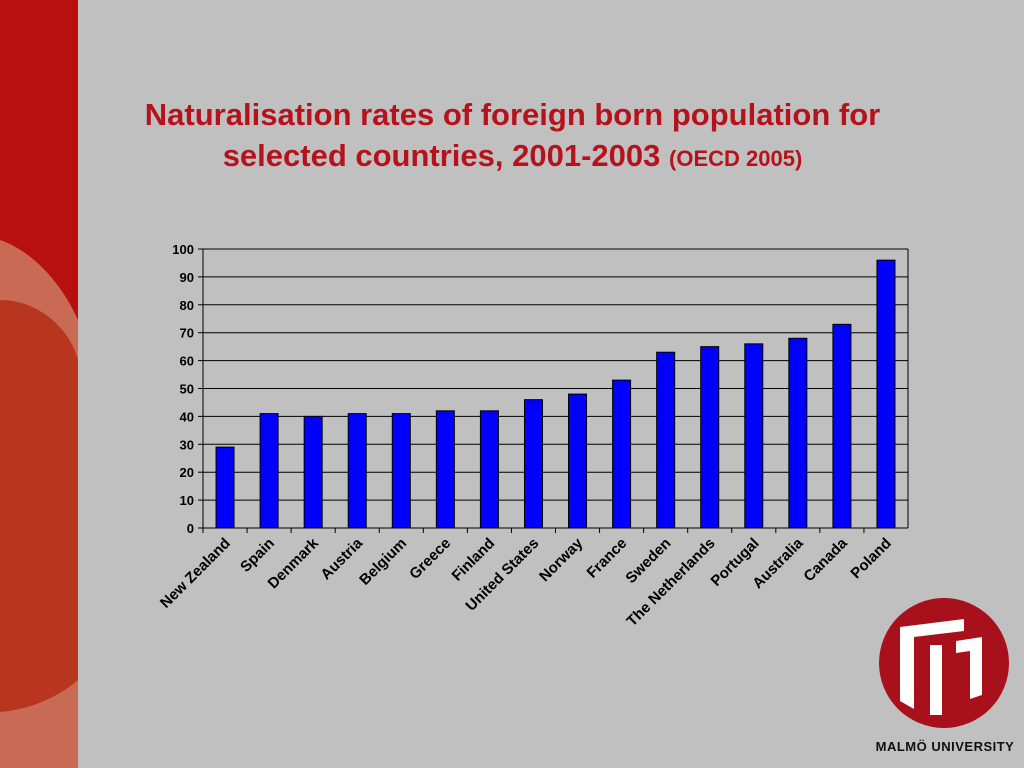 The image size is (1024, 768). I want to click on bar-france, so click(622, 454).